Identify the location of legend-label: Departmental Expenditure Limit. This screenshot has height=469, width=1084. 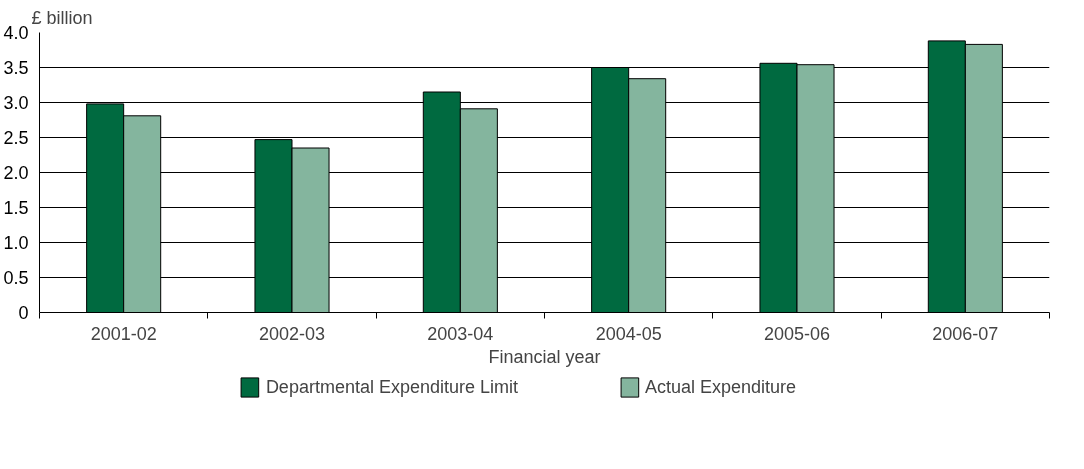
(391, 387).